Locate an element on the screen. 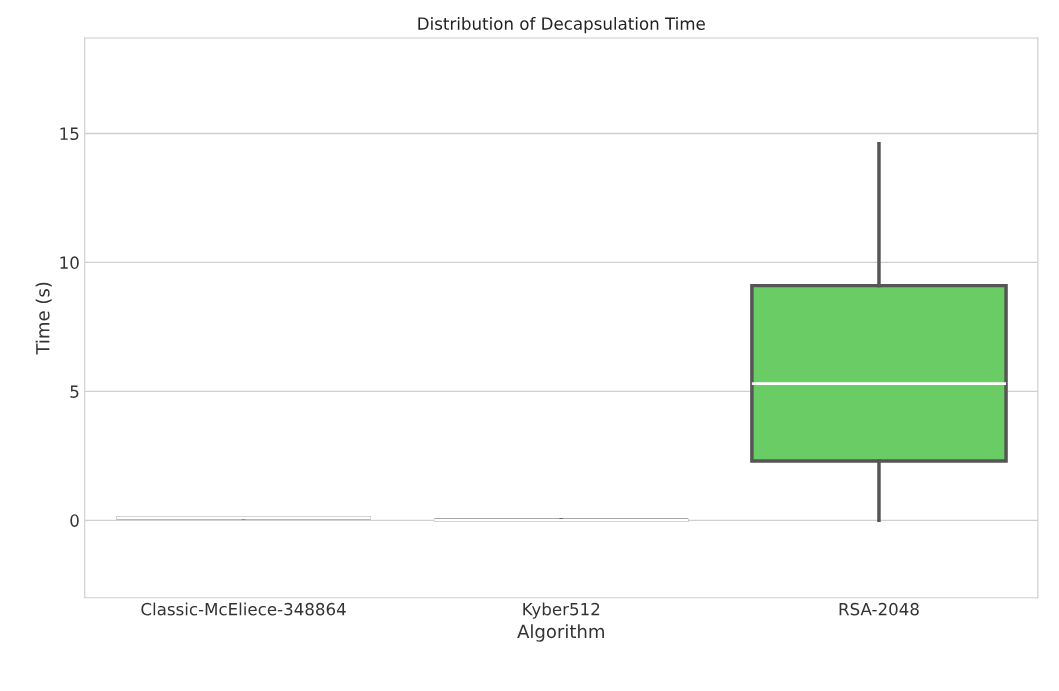  x-axis-title: Algorithm is located at coordinates (560, 633).